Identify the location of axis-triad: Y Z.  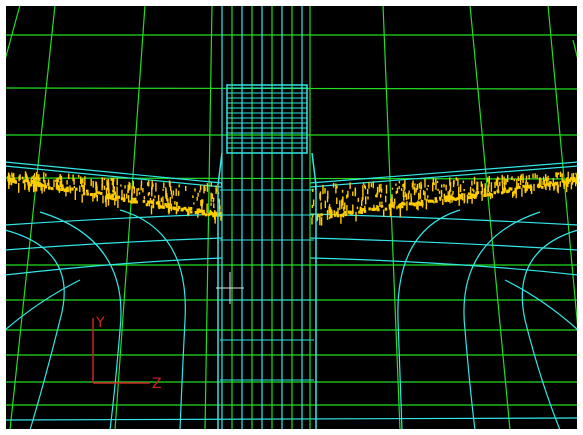
(127, 353).